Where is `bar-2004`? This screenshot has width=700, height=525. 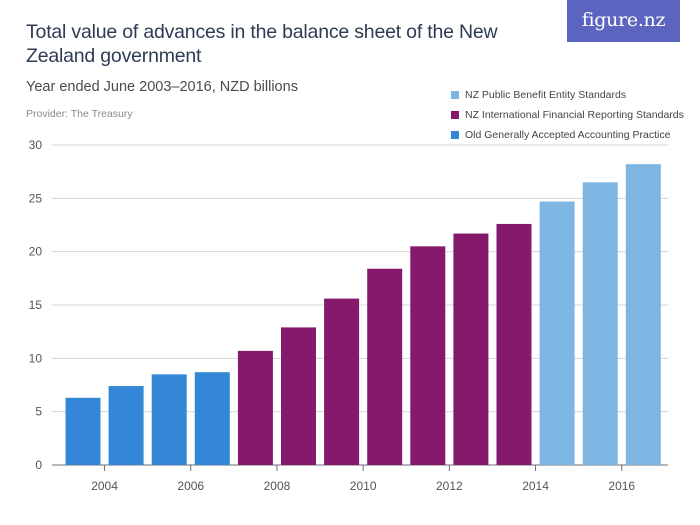 bar-2004 is located at coordinates (126, 425).